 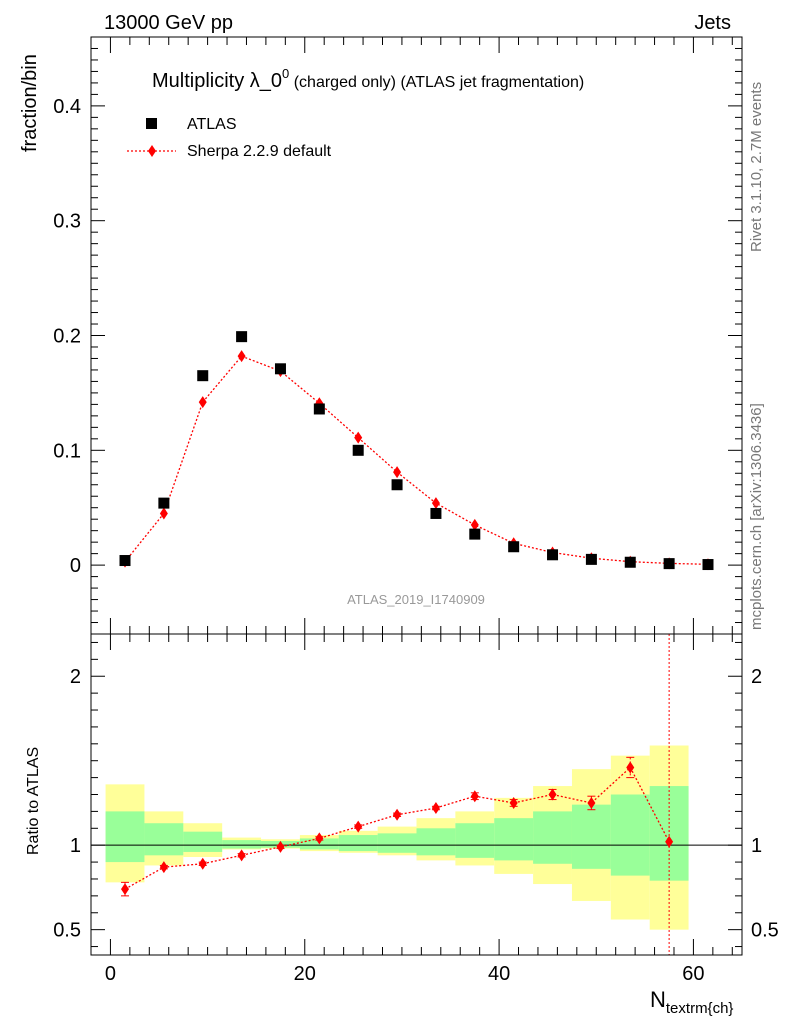 I want to click on x-tick-label: 0, so click(x=110, y=974).